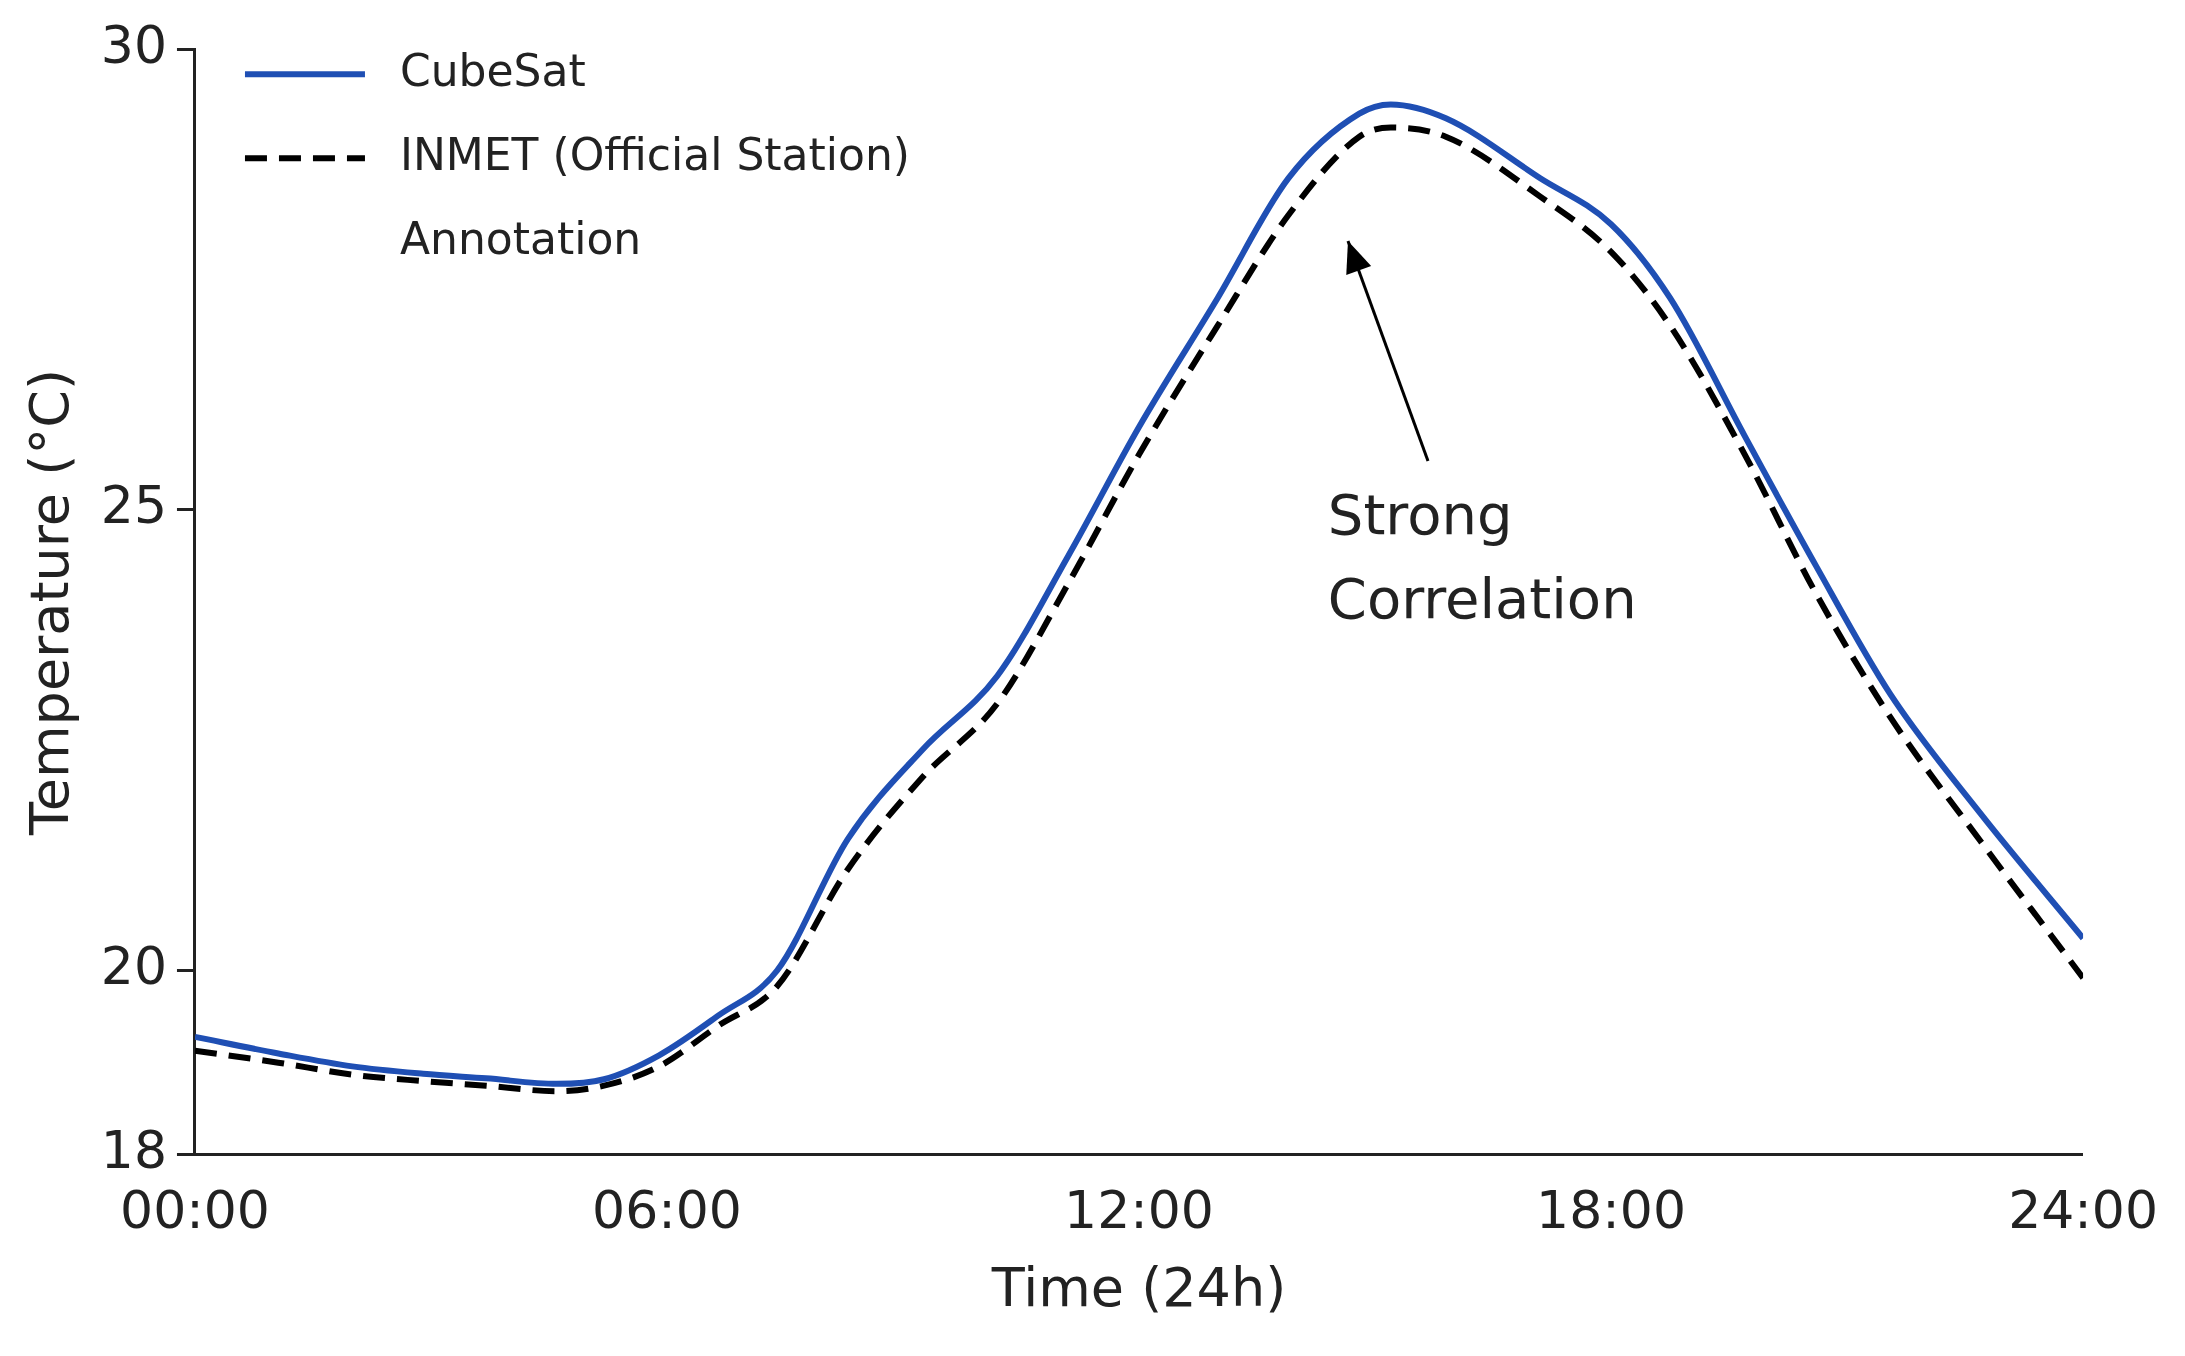 The height and width of the screenshot is (1356, 2185). I want to click on y-axis-title: Temperature (°C), so click(50, 602).